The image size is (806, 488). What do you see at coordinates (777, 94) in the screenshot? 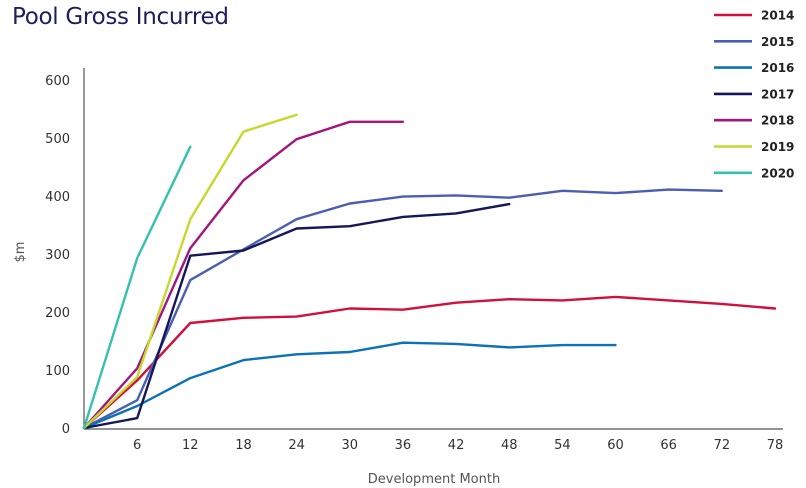
I see `legend-label-2017: 2017` at bounding box center [777, 94].